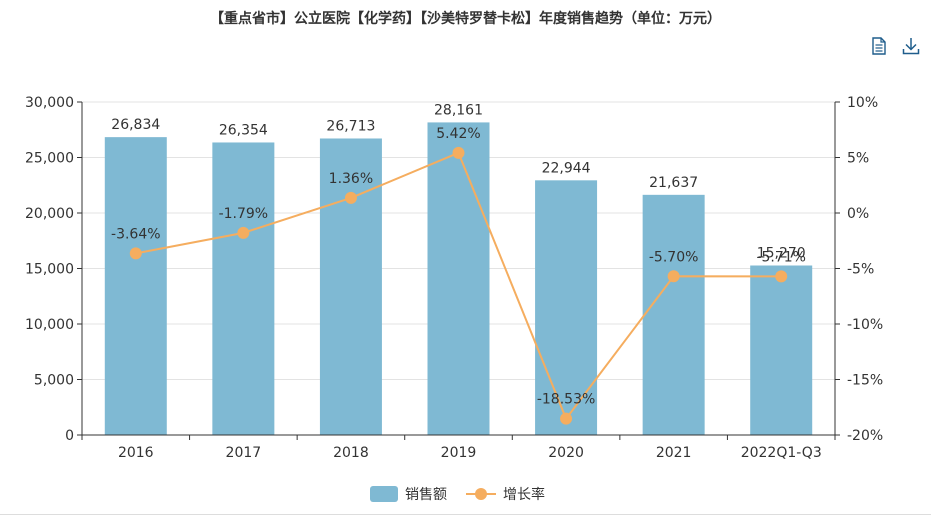 The image size is (931, 515). I want to click on growth-value-label: -5.71%, so click(781, 257).